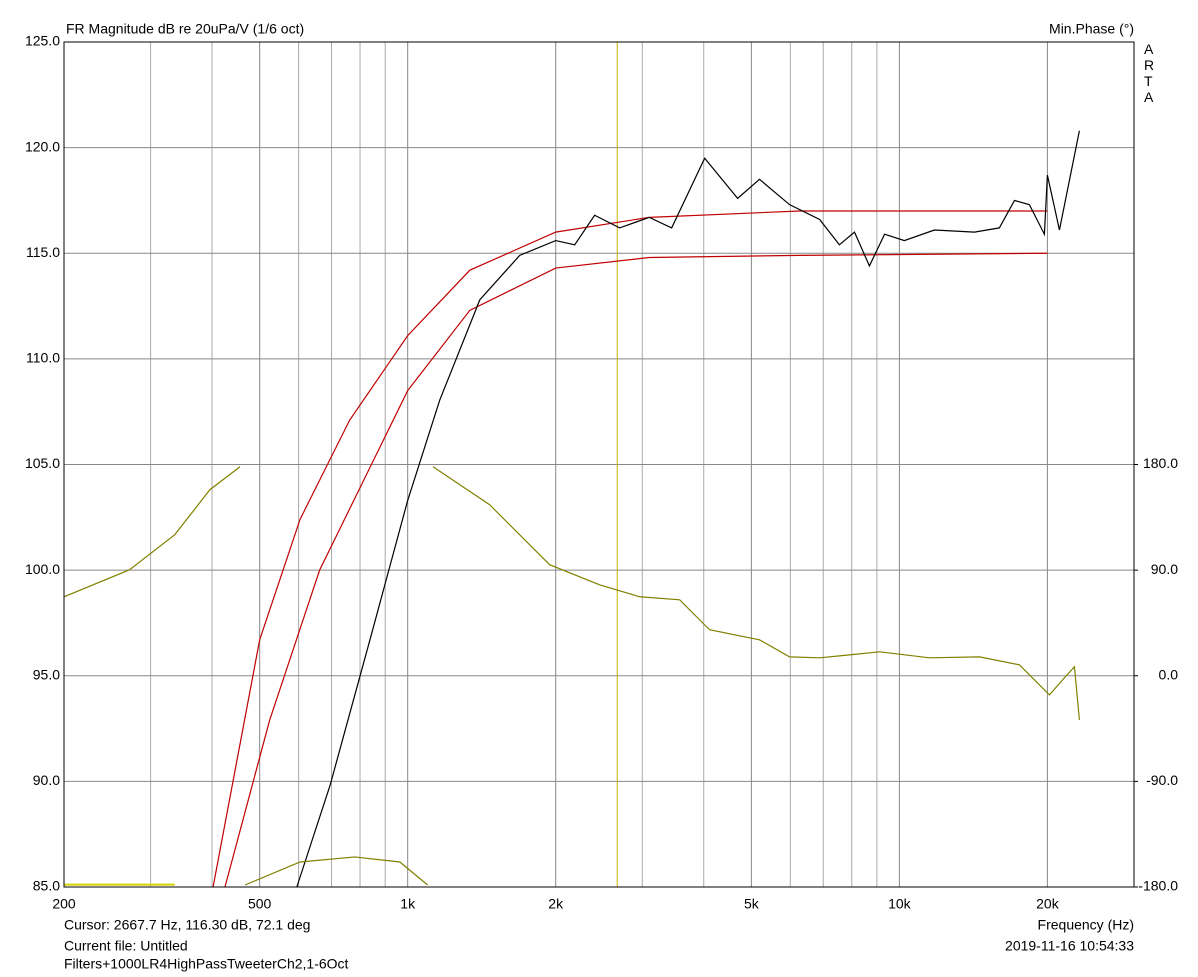 The height and width of the screenshot is (977, 1198). What do you see at coordinates (556, 904) in the screenshot?
I see `x-tick-label: 2k` at bounding box center [556, 904].